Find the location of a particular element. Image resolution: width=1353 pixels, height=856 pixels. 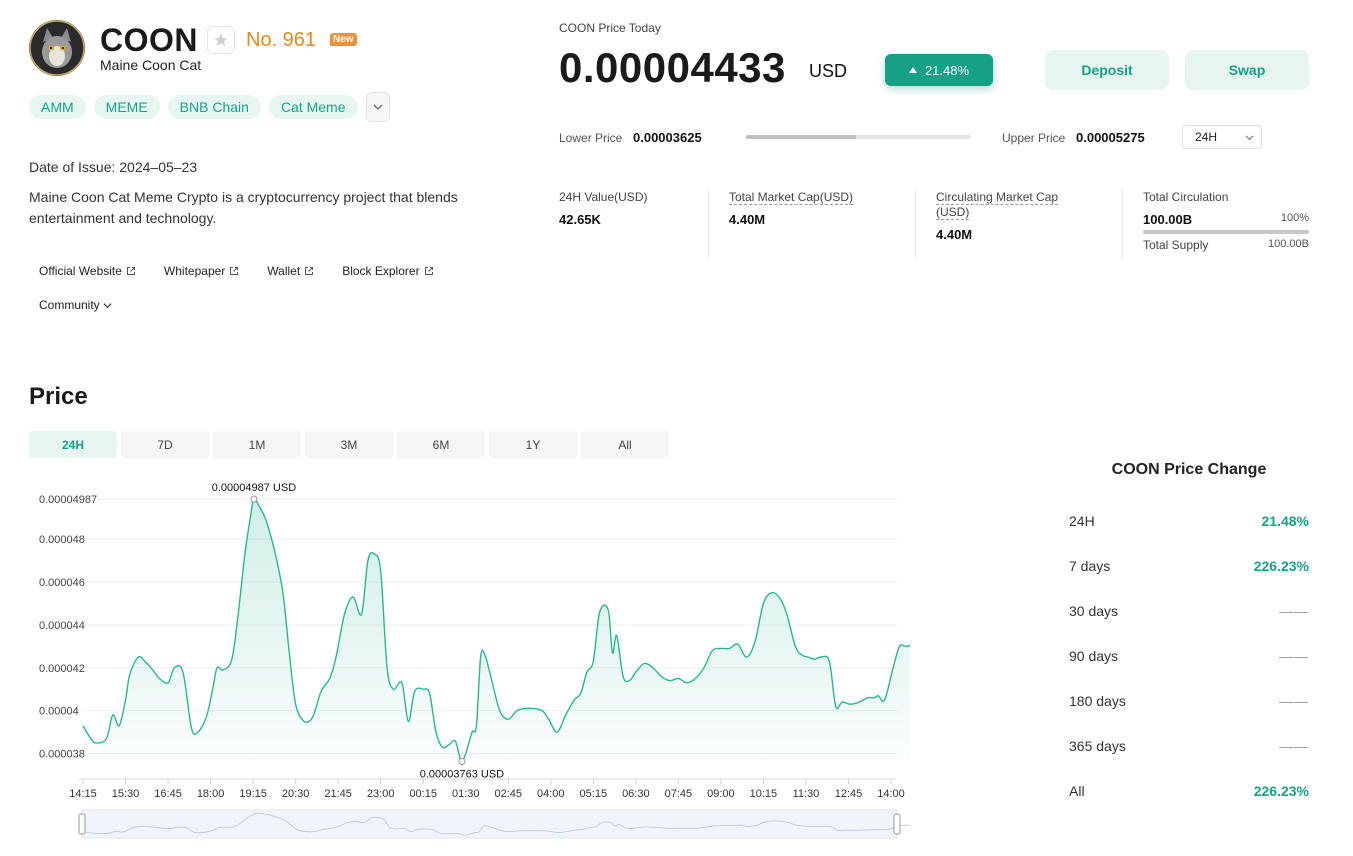

y-tick-label: 0.000046 is located at coordinates (62, 583).